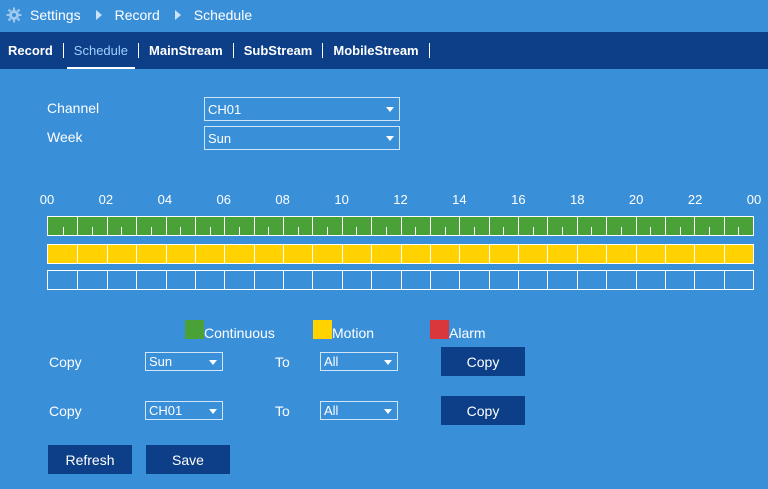 This screenshot has width=768, height=489. What do you see at coordinates (754, 199) in the screenshot?
I see `hour-label: 00` at bounding box center [754, 199].